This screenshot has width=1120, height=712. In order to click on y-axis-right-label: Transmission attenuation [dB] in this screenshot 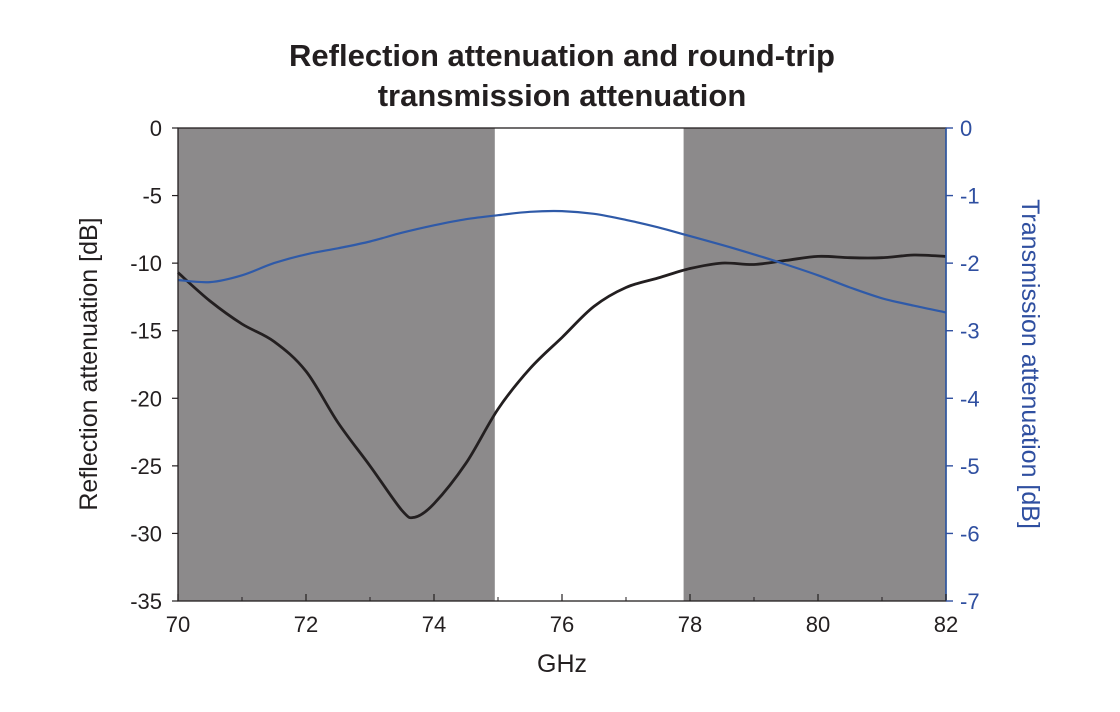, I will do `click(1030, 364)`.